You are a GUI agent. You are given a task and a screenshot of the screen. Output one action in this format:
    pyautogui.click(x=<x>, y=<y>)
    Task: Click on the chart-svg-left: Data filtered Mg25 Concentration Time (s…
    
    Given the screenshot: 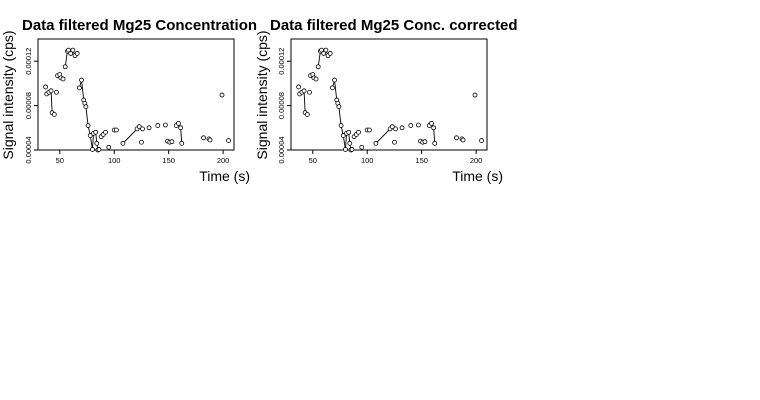 What is the action you would take?
    pyautogui.click(x=128, y=100)
    